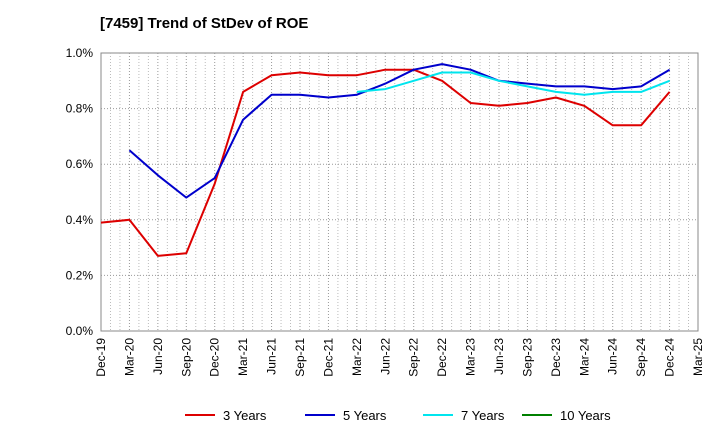  I want to click on x-tick-label: Jun-24, so click(613, 356).